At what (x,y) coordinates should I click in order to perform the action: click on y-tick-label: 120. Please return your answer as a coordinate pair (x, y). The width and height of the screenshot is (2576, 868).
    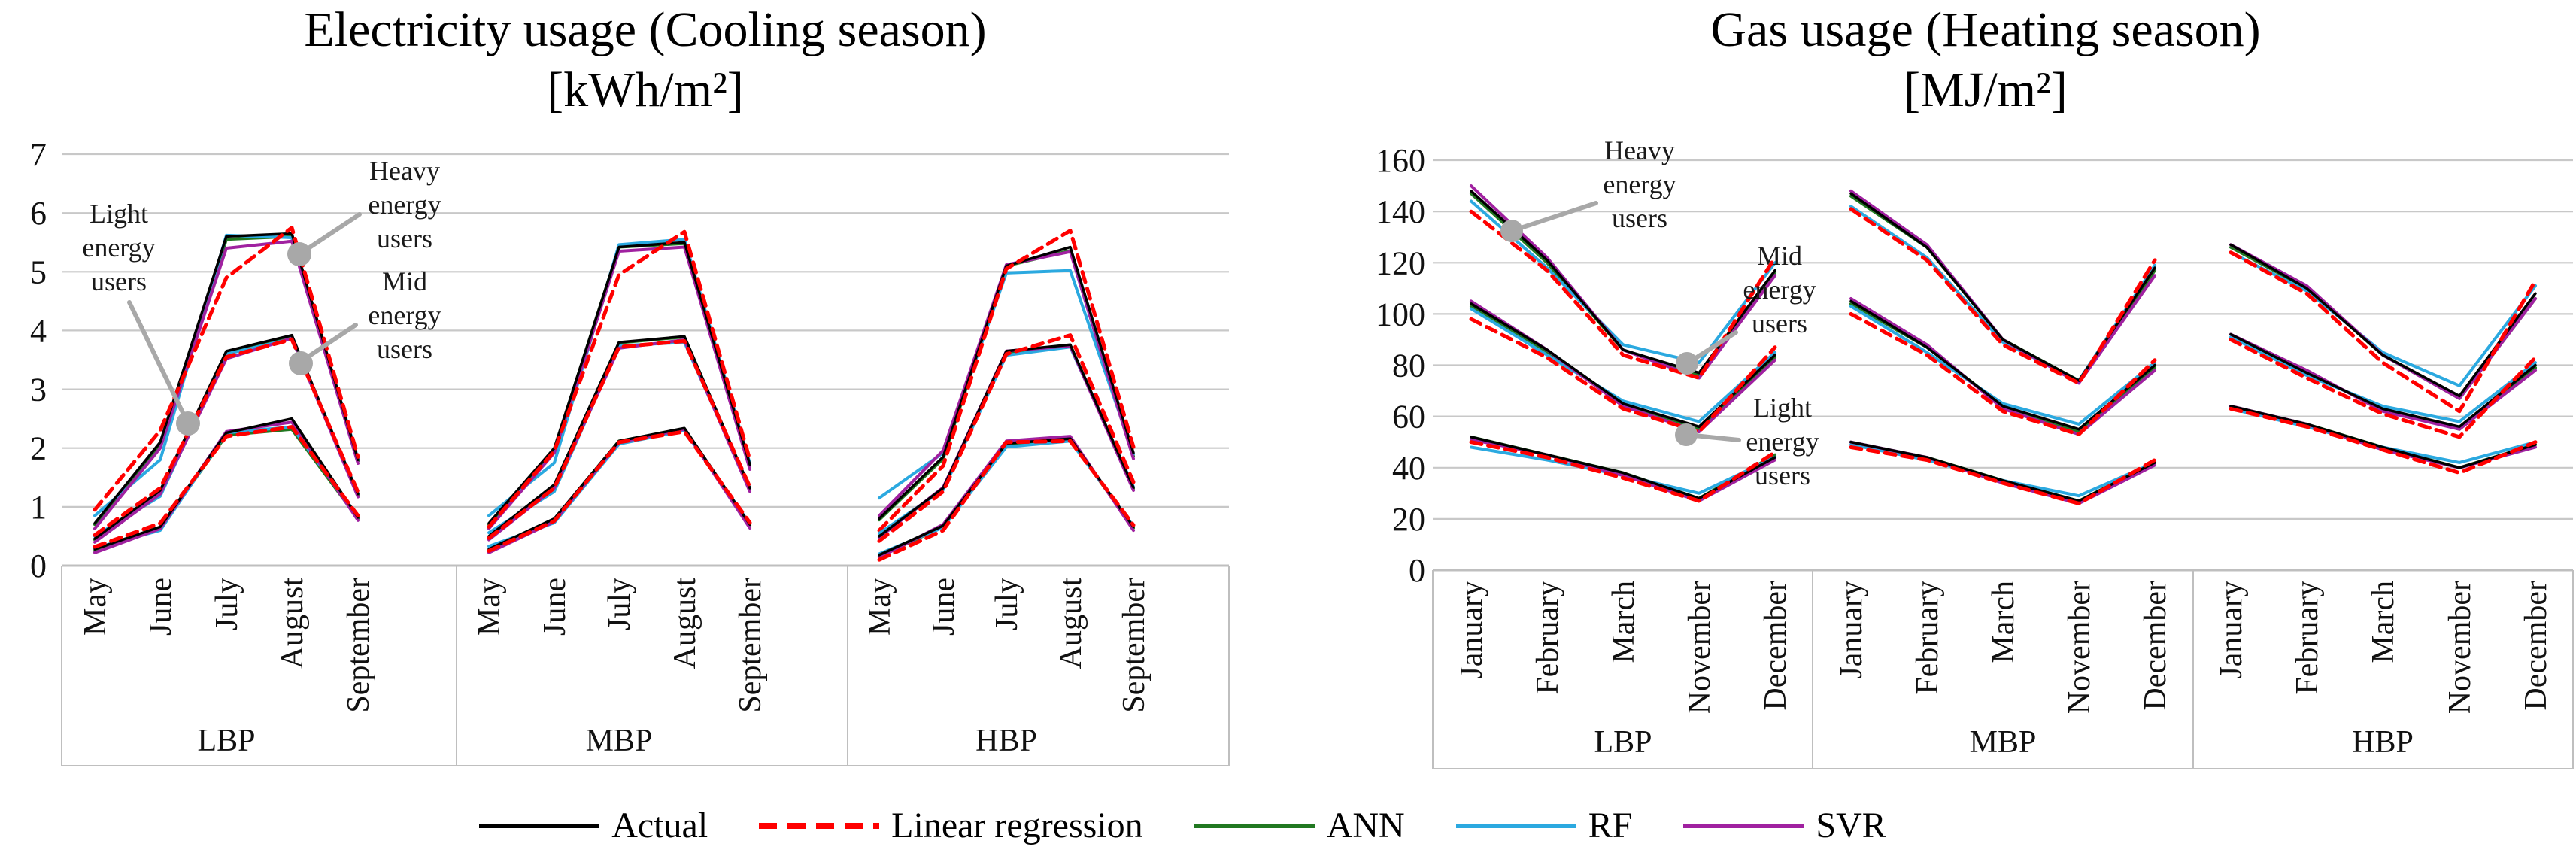
    Looking at the image, I should click on (1400, 262).